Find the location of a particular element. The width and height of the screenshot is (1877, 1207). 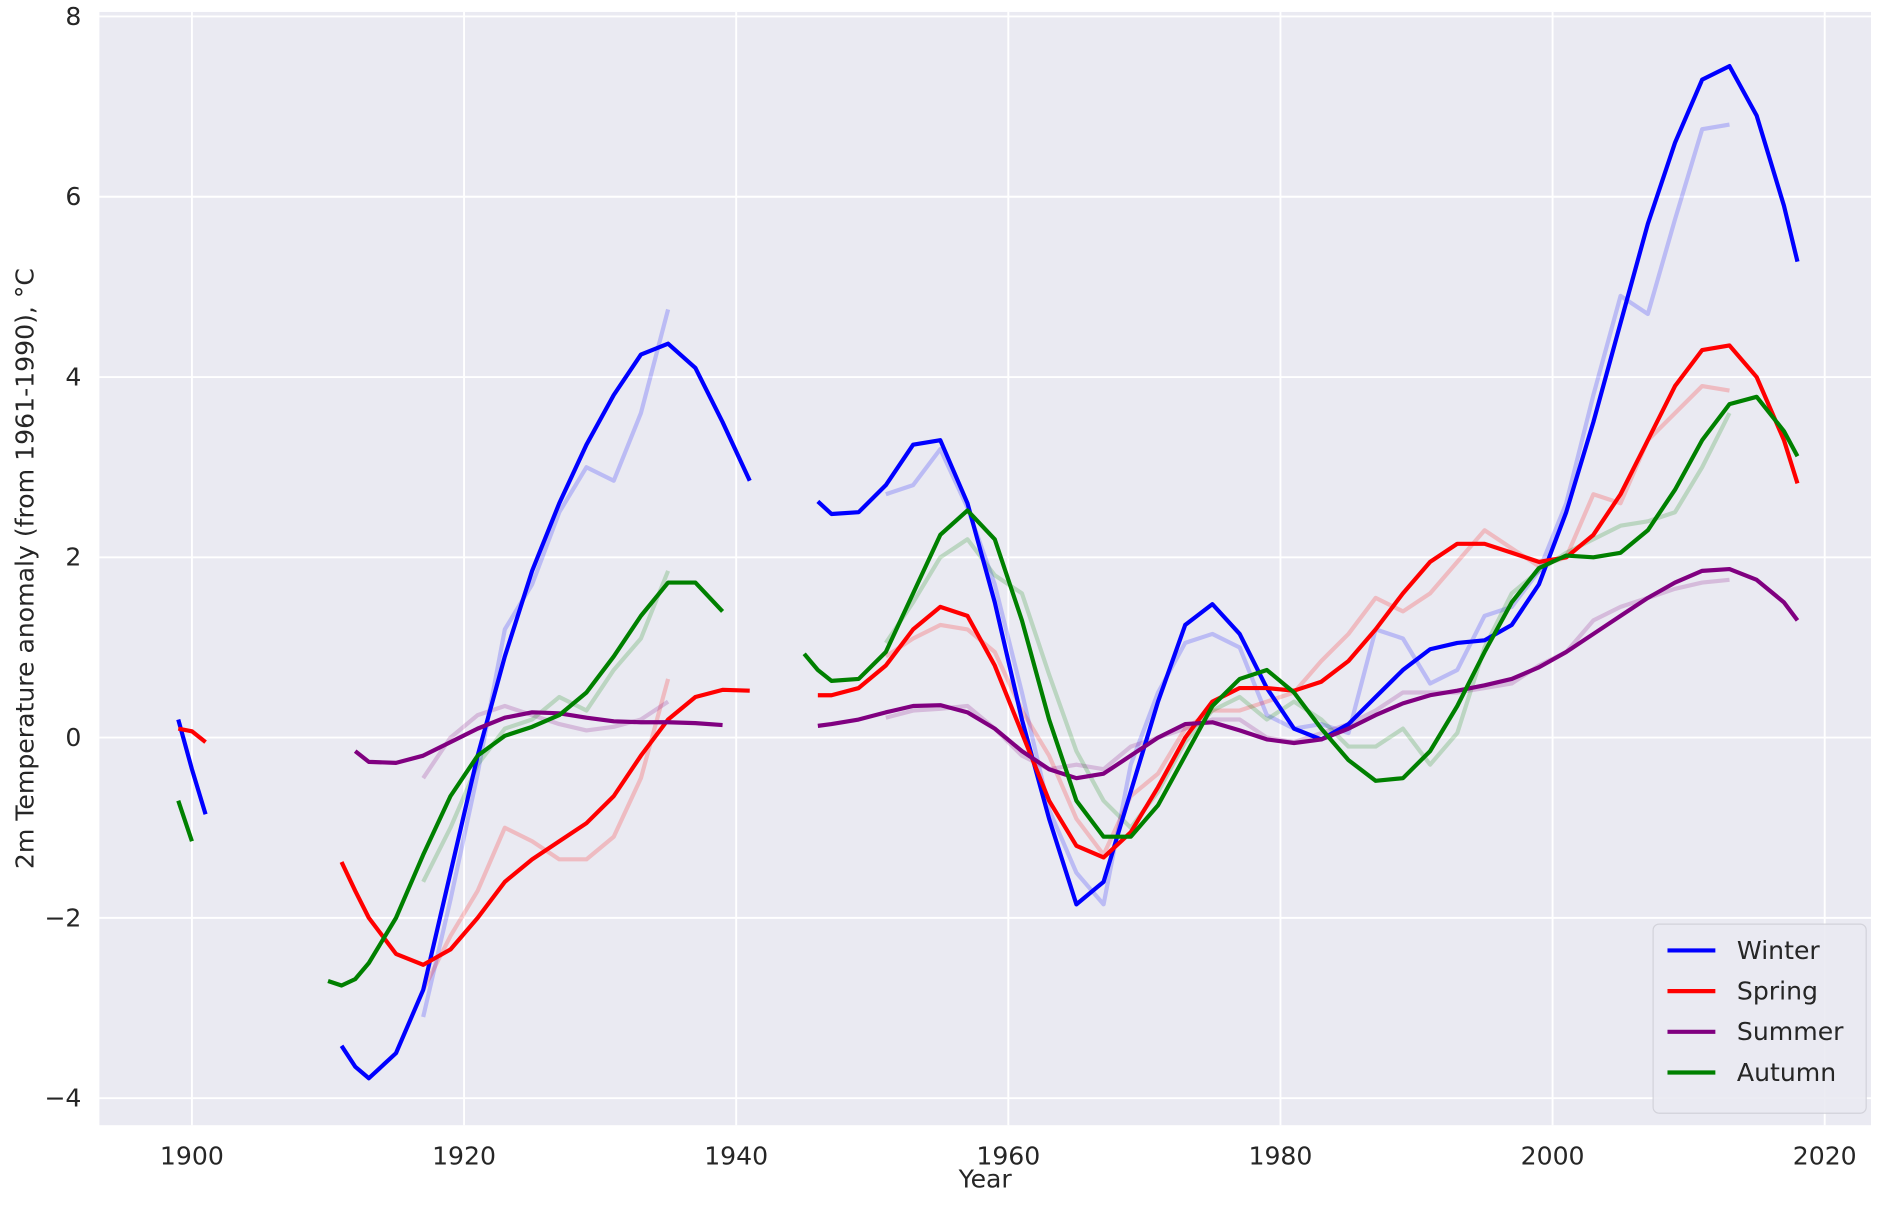

x-tick-label: 2020 is located at coordinates (1825, 1156).